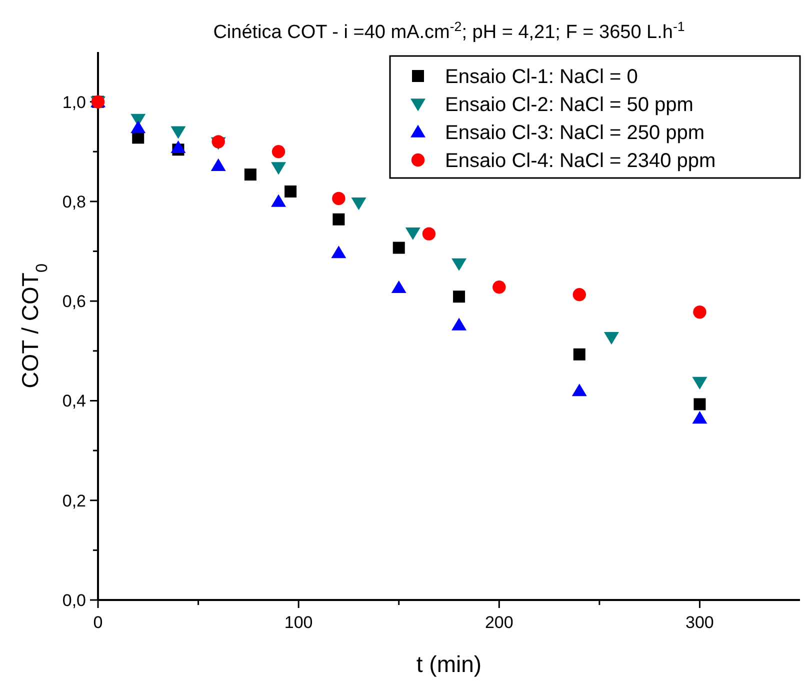 The height and width of the screenshot is (683, 812). What do you see at coordinates (575, 133) in the screenshot?
I see `legend-label: Ensaio Cl-3: NaCl = 250 ppm` at bounding box center [575, 133].